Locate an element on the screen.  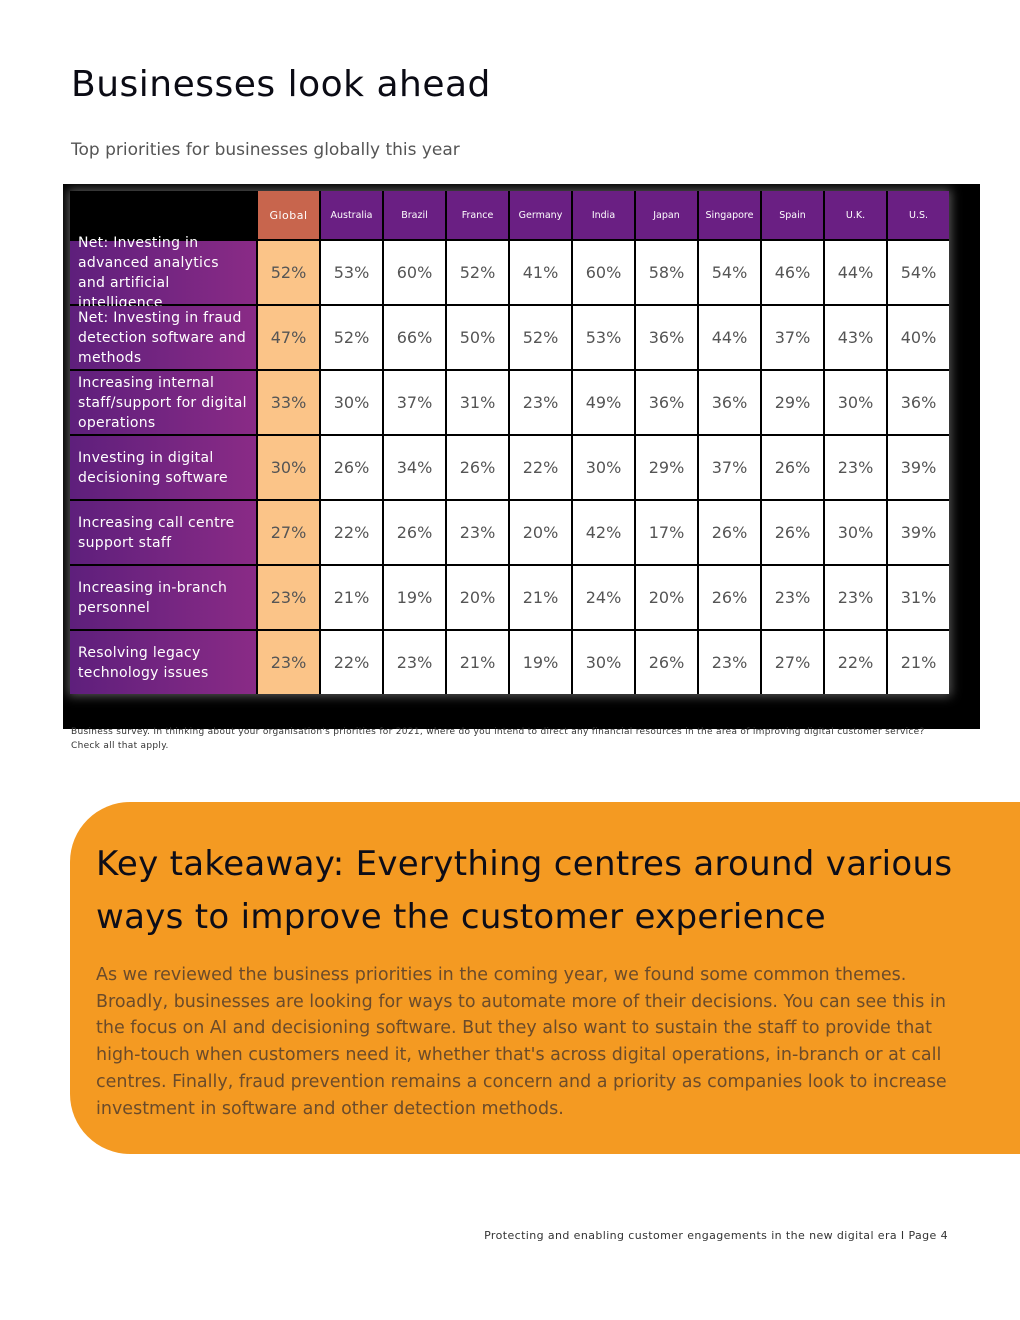
table-cell: 46% is located at coordinates (792, 272).